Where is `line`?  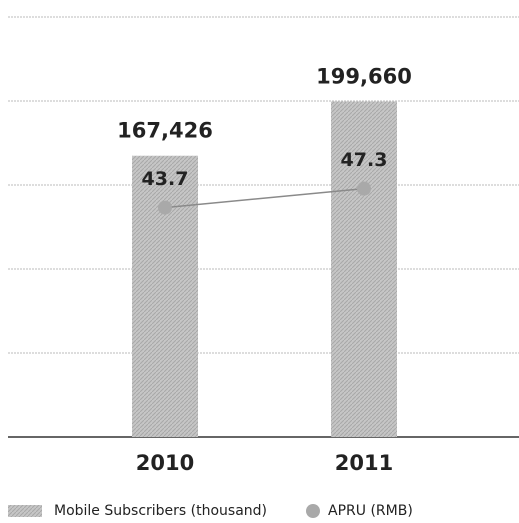
line is located at coordinates (264, 198).